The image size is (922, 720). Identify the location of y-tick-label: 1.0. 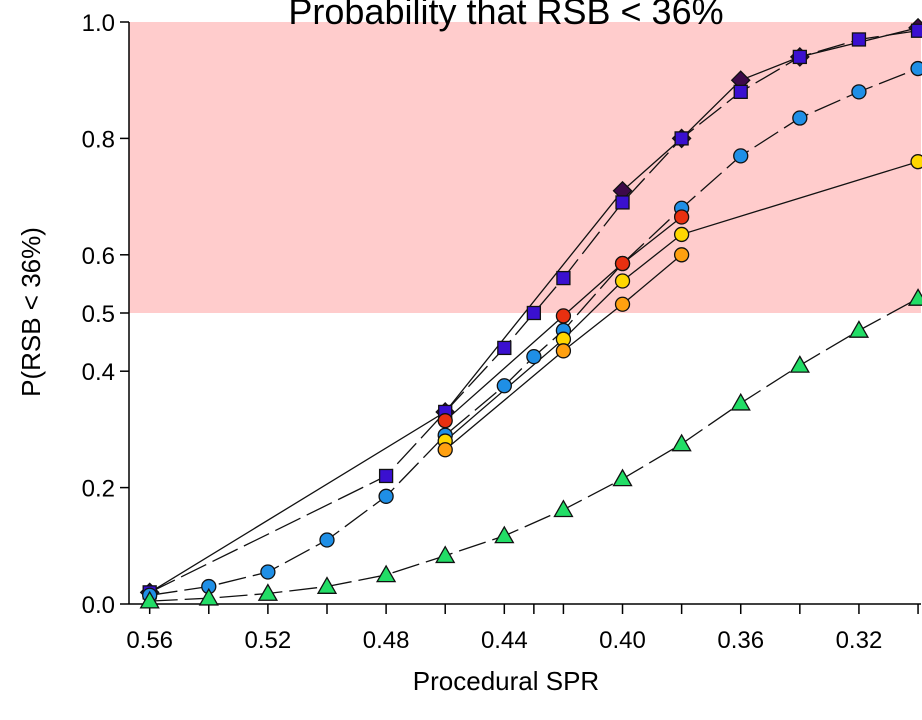
(98, 23).